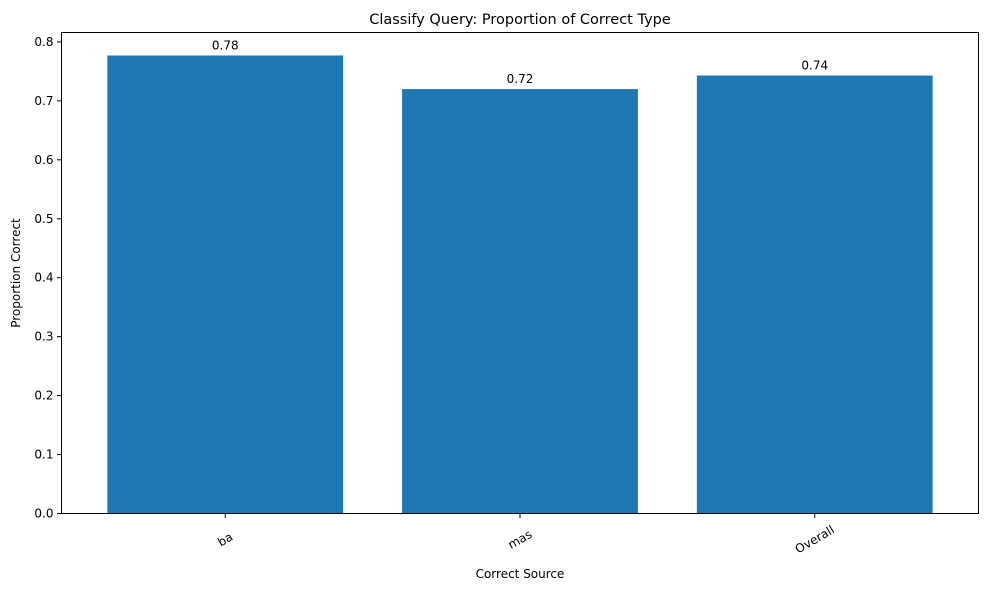 Image resolution: width=989 pixels, height=594 pixels. I want to click on y-axis: 0.0 0.1 0.2 0.3 0.4 0.5 0.6 0.7 0.8, so click(48, 278).